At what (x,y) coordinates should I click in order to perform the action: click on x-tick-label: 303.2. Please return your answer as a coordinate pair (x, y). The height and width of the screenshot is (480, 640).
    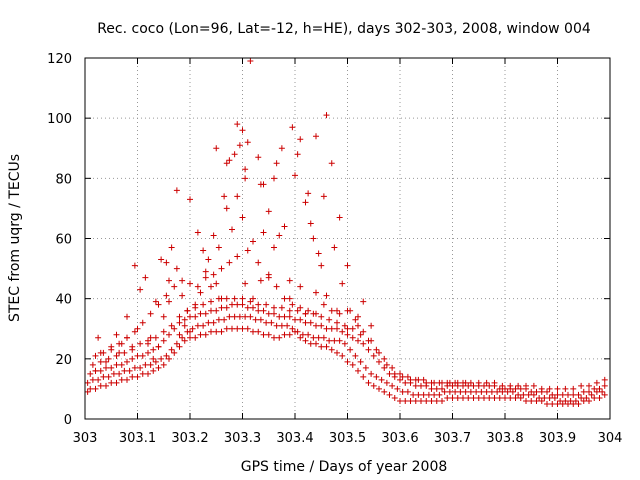
    Looking at the image, I should click on (189, 438).